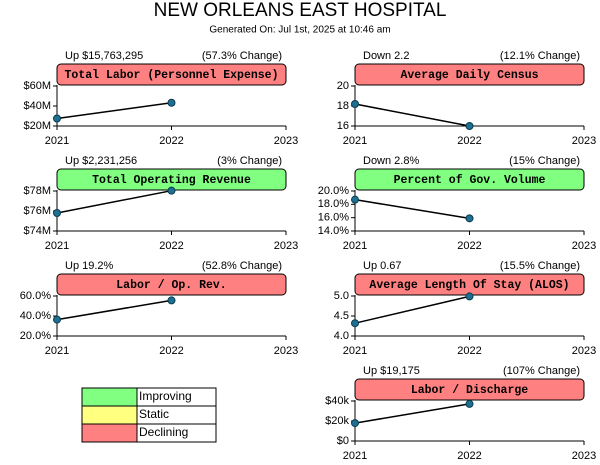 Image resolution: width=600 pixels, height=465 pixels. I want to click on y-tick-label: $40M, so click(37, 106).